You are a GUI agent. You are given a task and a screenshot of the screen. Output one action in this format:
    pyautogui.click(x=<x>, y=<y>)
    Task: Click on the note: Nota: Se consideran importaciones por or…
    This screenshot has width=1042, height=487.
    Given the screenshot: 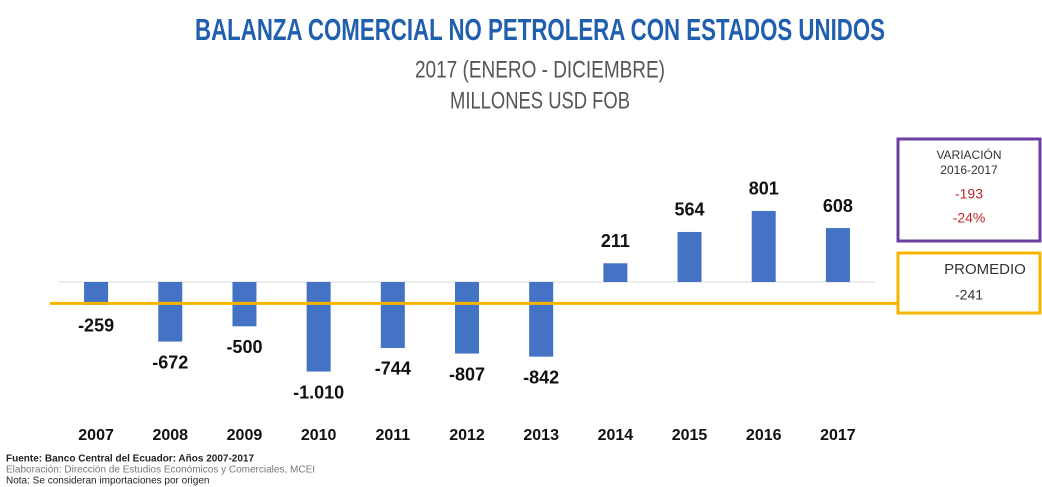 What is the action you would take?
    pyautogui.click(x=107, y=481)
    